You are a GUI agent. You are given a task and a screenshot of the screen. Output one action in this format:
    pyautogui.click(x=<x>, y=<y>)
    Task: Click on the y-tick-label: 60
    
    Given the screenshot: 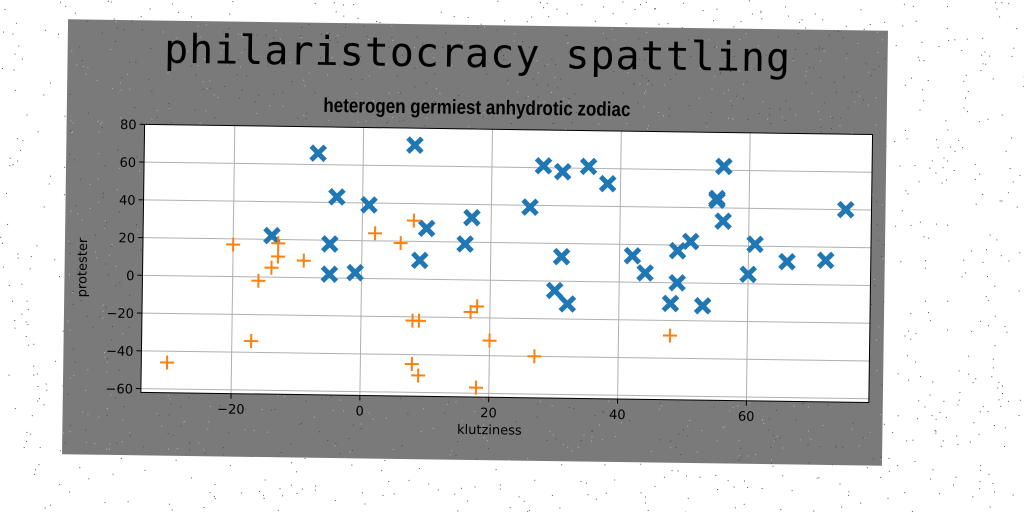 What is the action you would take?
    pyautogui.click(x=127, y=163)
    